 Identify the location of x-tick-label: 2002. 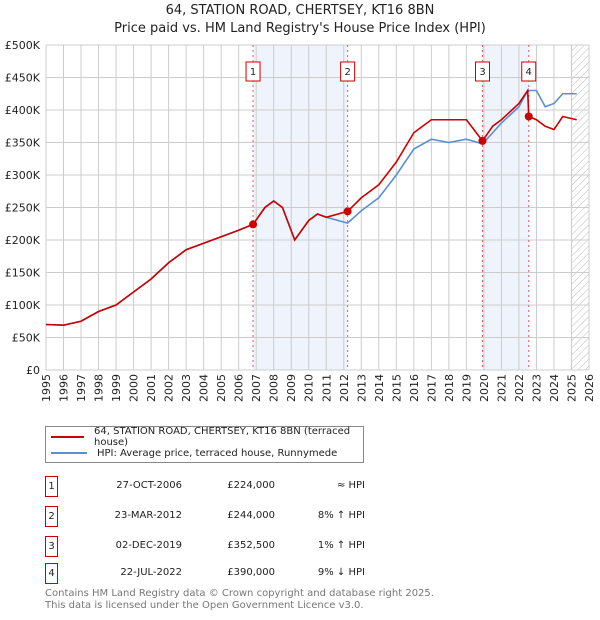
(169, 388).